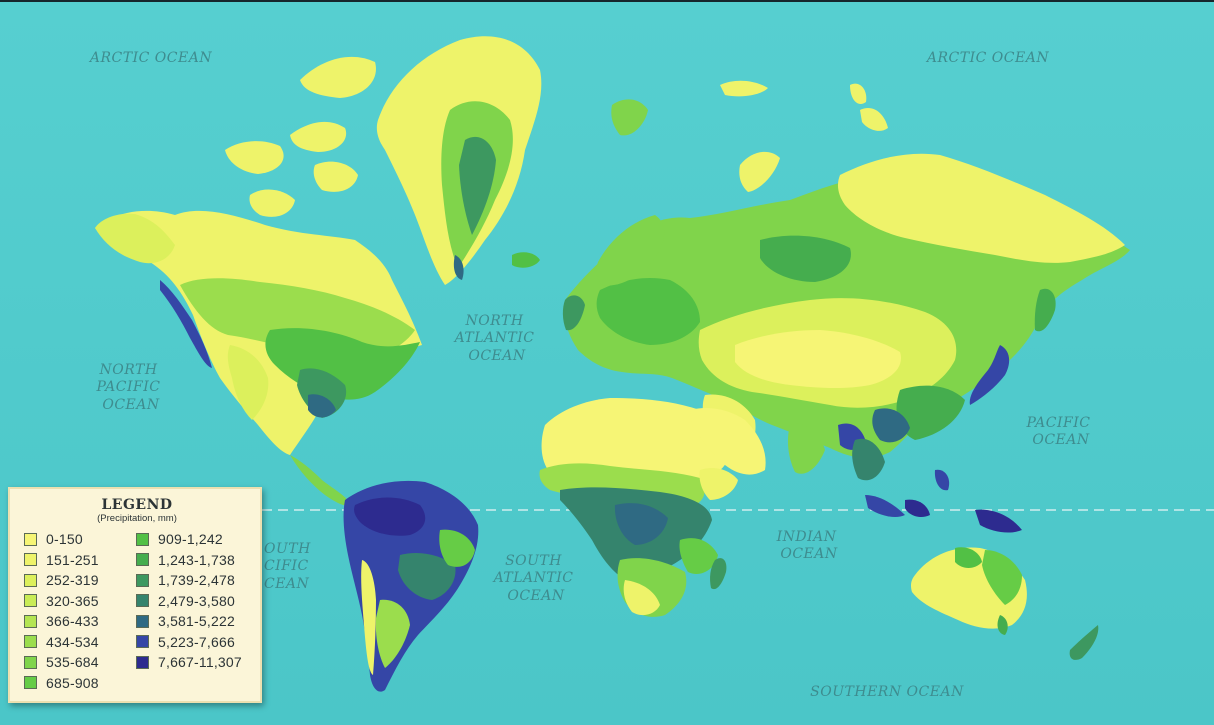 Image resolution: width=1214 pixels, height=725 pixels. I want to click on legend-item: 685-908, so click(80, 683).